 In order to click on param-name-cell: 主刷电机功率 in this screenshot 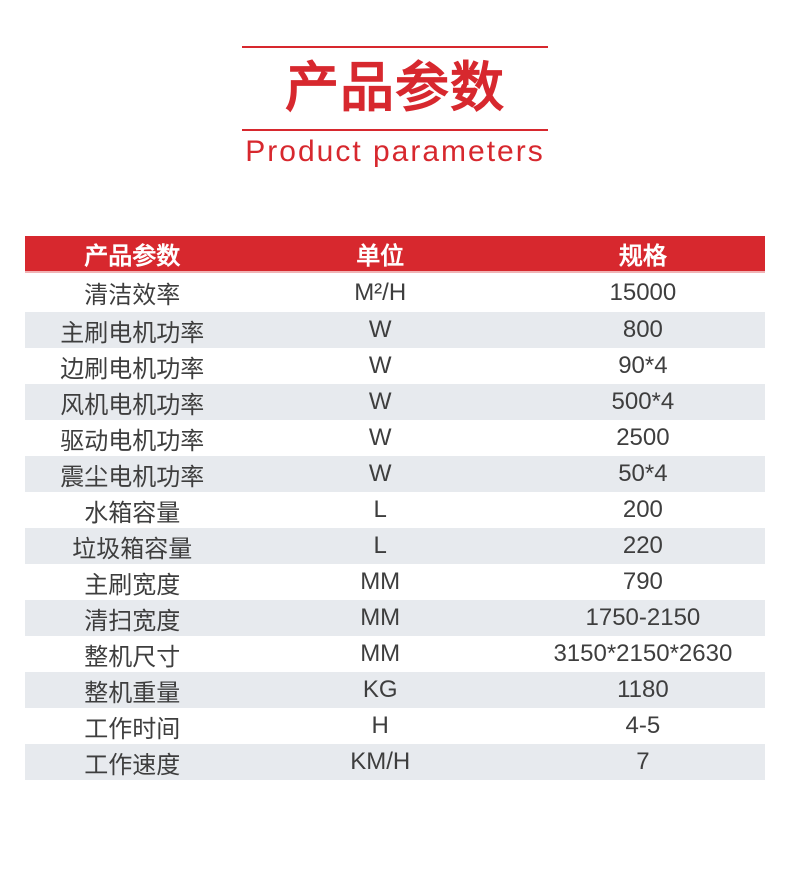, I will do `click(132, 333)`.